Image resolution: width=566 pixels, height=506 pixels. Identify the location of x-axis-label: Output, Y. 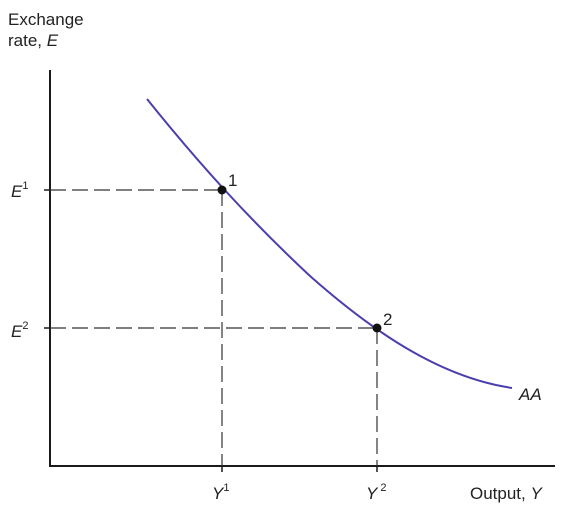
(506, 493).